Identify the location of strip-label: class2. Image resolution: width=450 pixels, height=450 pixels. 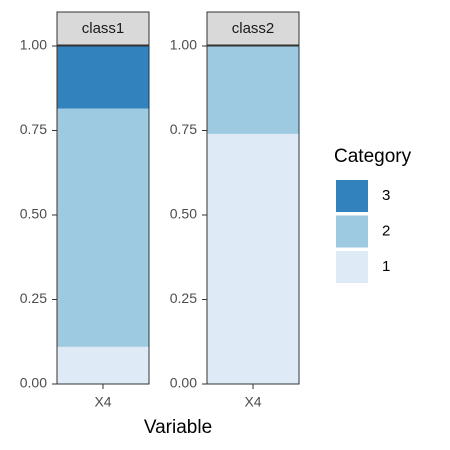
(253, 28).